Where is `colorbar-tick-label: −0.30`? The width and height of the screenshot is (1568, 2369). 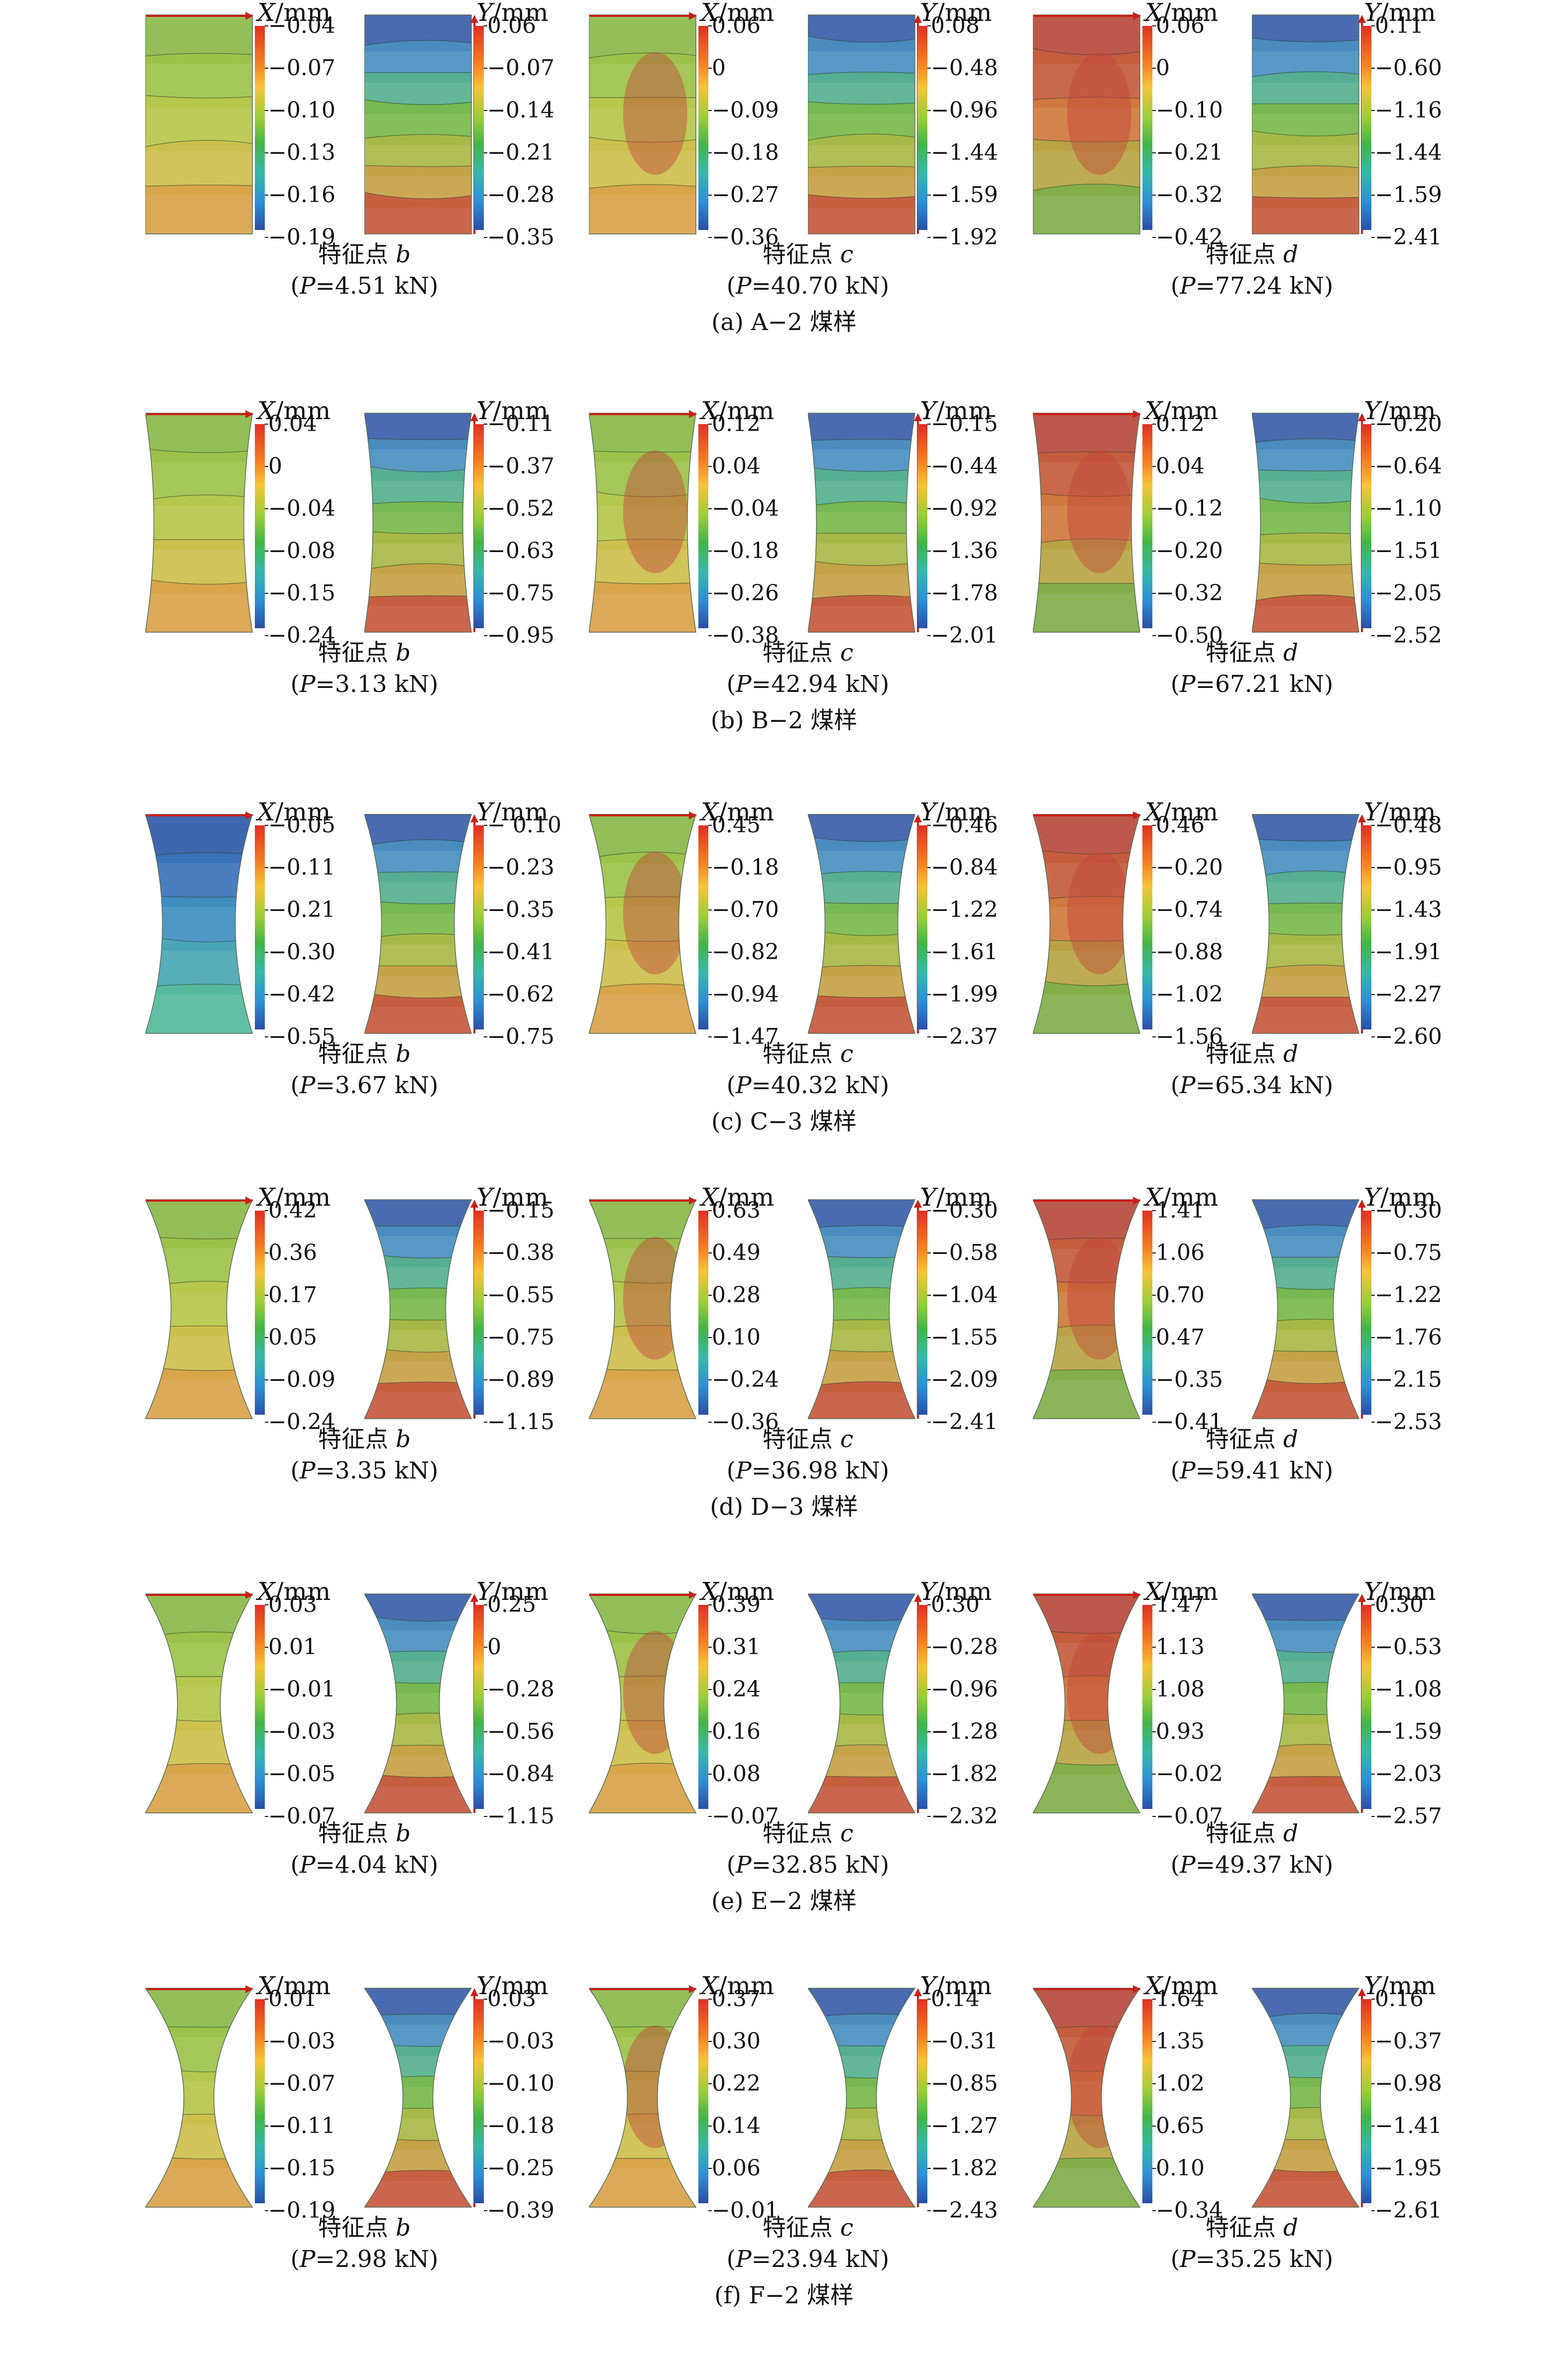
colorbar-tick-label: −0.30 is located at coordinates (963, 1211).